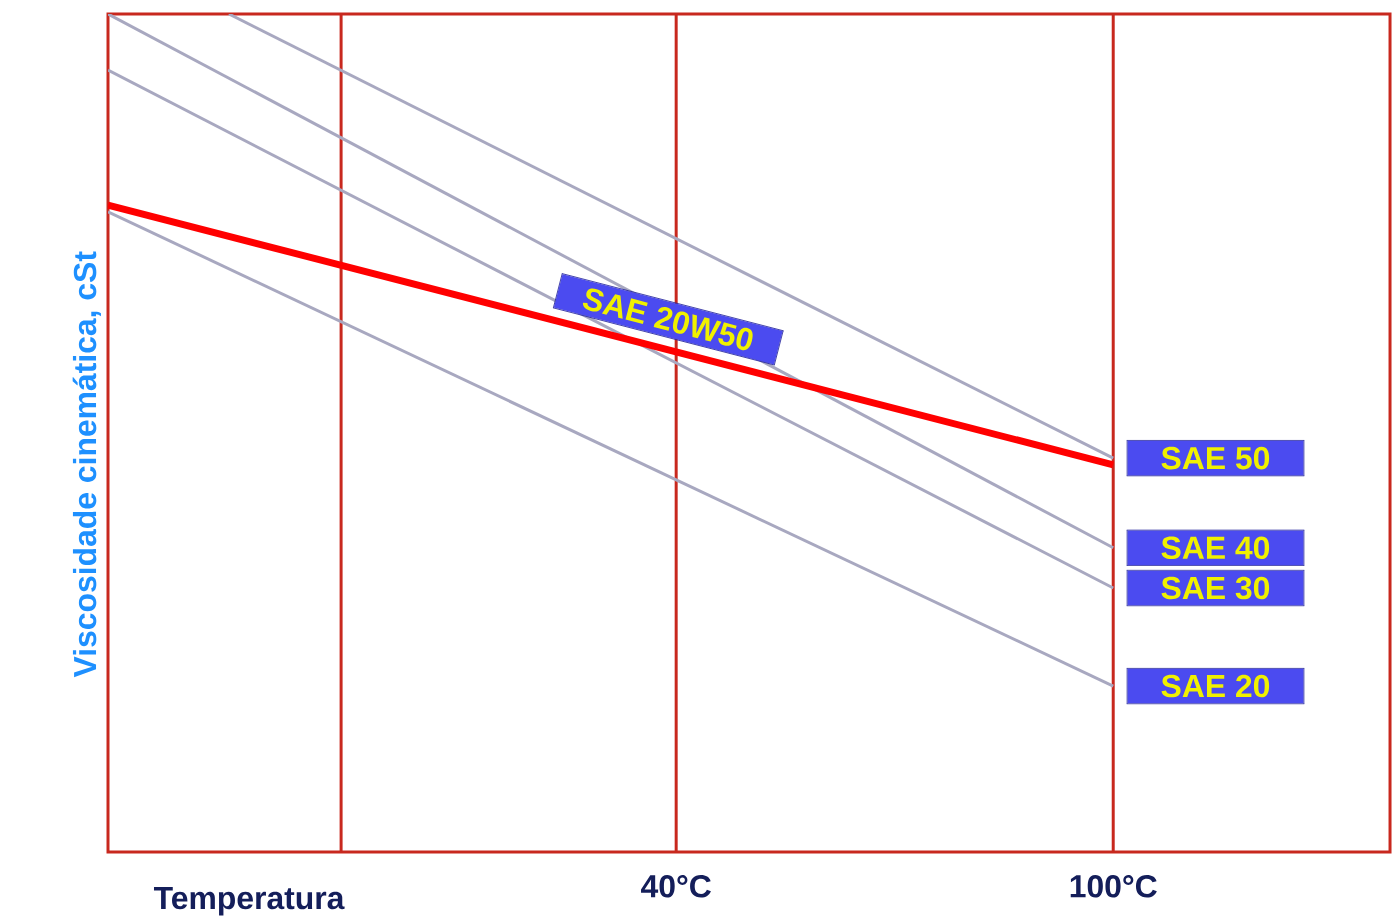  Describe the element at coordinates (1113, 886) in the screenshot. I see `x-tick-label: 100°C` at that location.